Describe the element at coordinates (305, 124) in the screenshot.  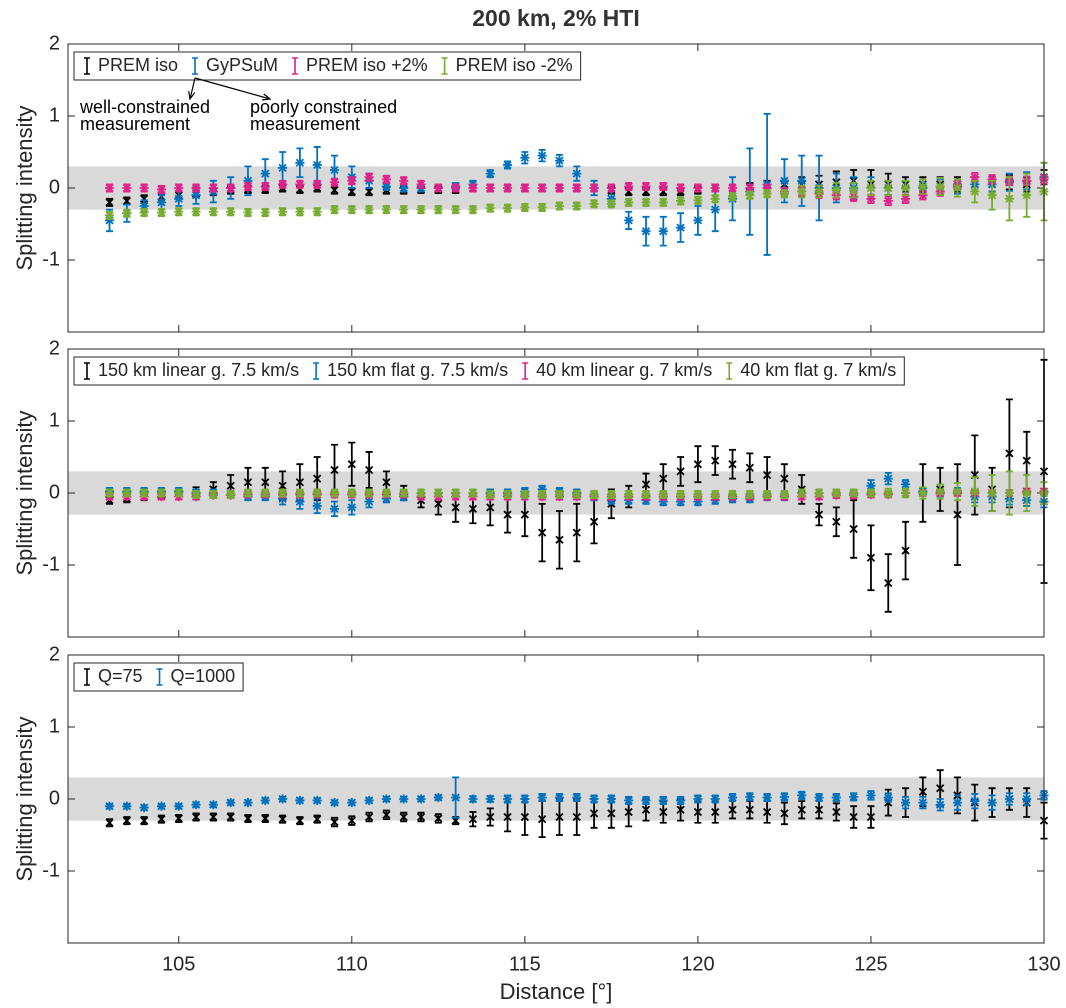
I see `annotation: measurement` at that location.